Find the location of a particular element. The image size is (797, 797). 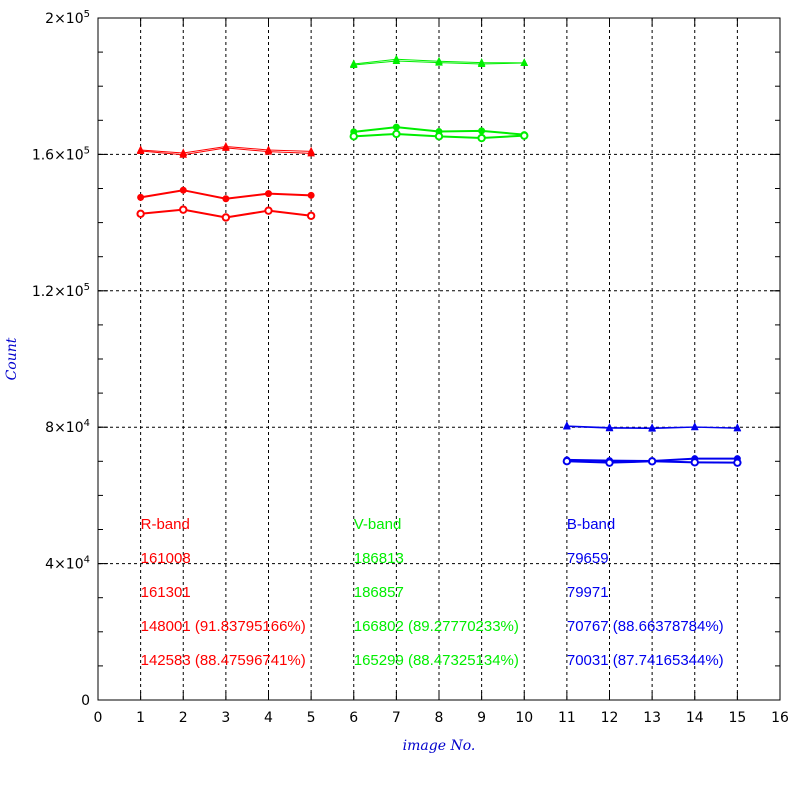

x-tick-label: 0 is located at coordinates (98, 718).